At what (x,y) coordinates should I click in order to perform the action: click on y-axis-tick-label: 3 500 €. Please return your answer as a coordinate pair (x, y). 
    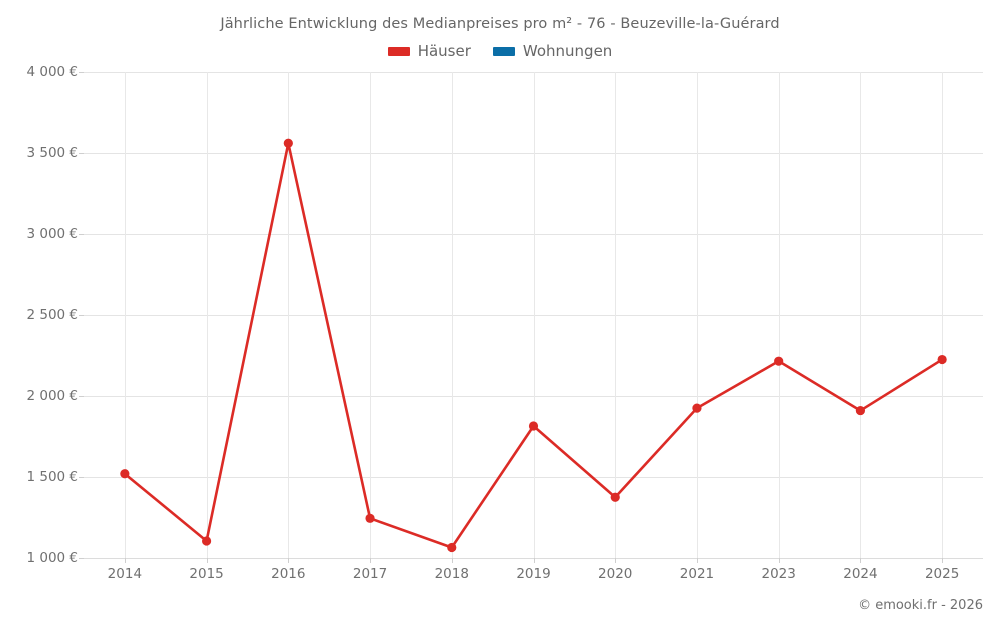
    Looking at the image, I should click on (52, 153).